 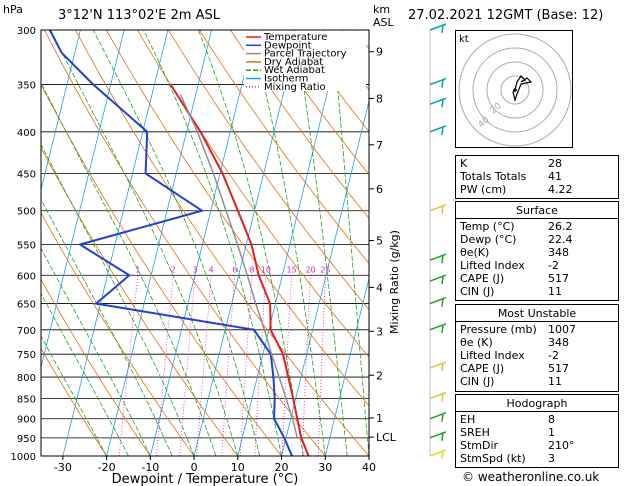 I want to click on legend-background, so click(x=305, y=61).